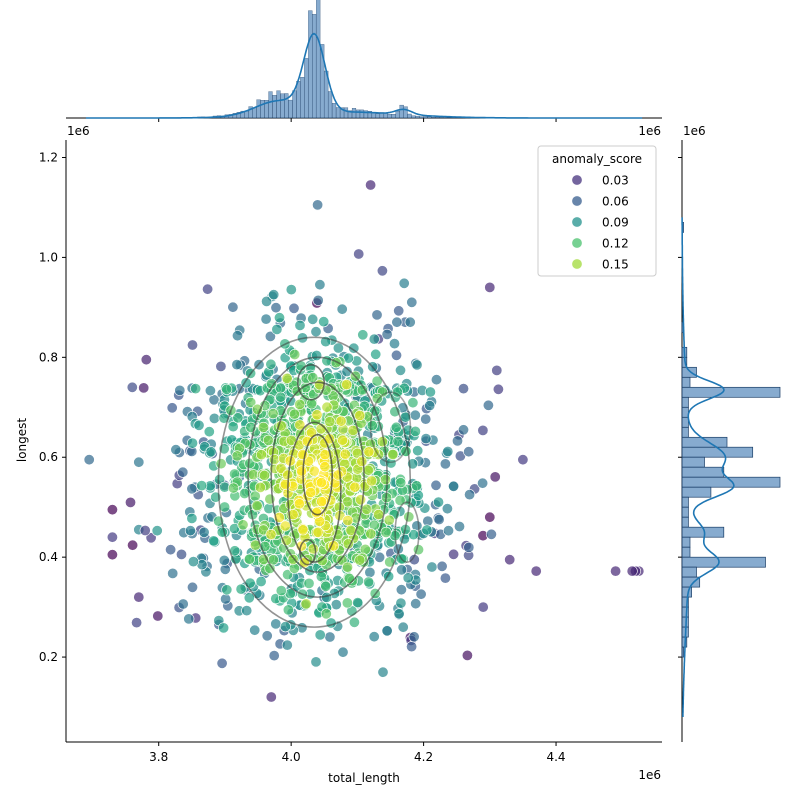  I want to click on y-tick-label: 0.4, so click(48, 557).